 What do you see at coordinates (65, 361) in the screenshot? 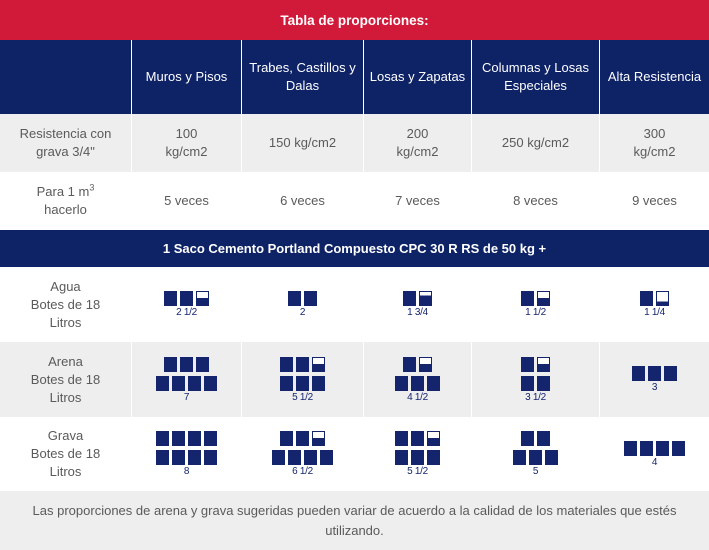
I see `arena-label-line: Arena` at bounding box center [65, 361].